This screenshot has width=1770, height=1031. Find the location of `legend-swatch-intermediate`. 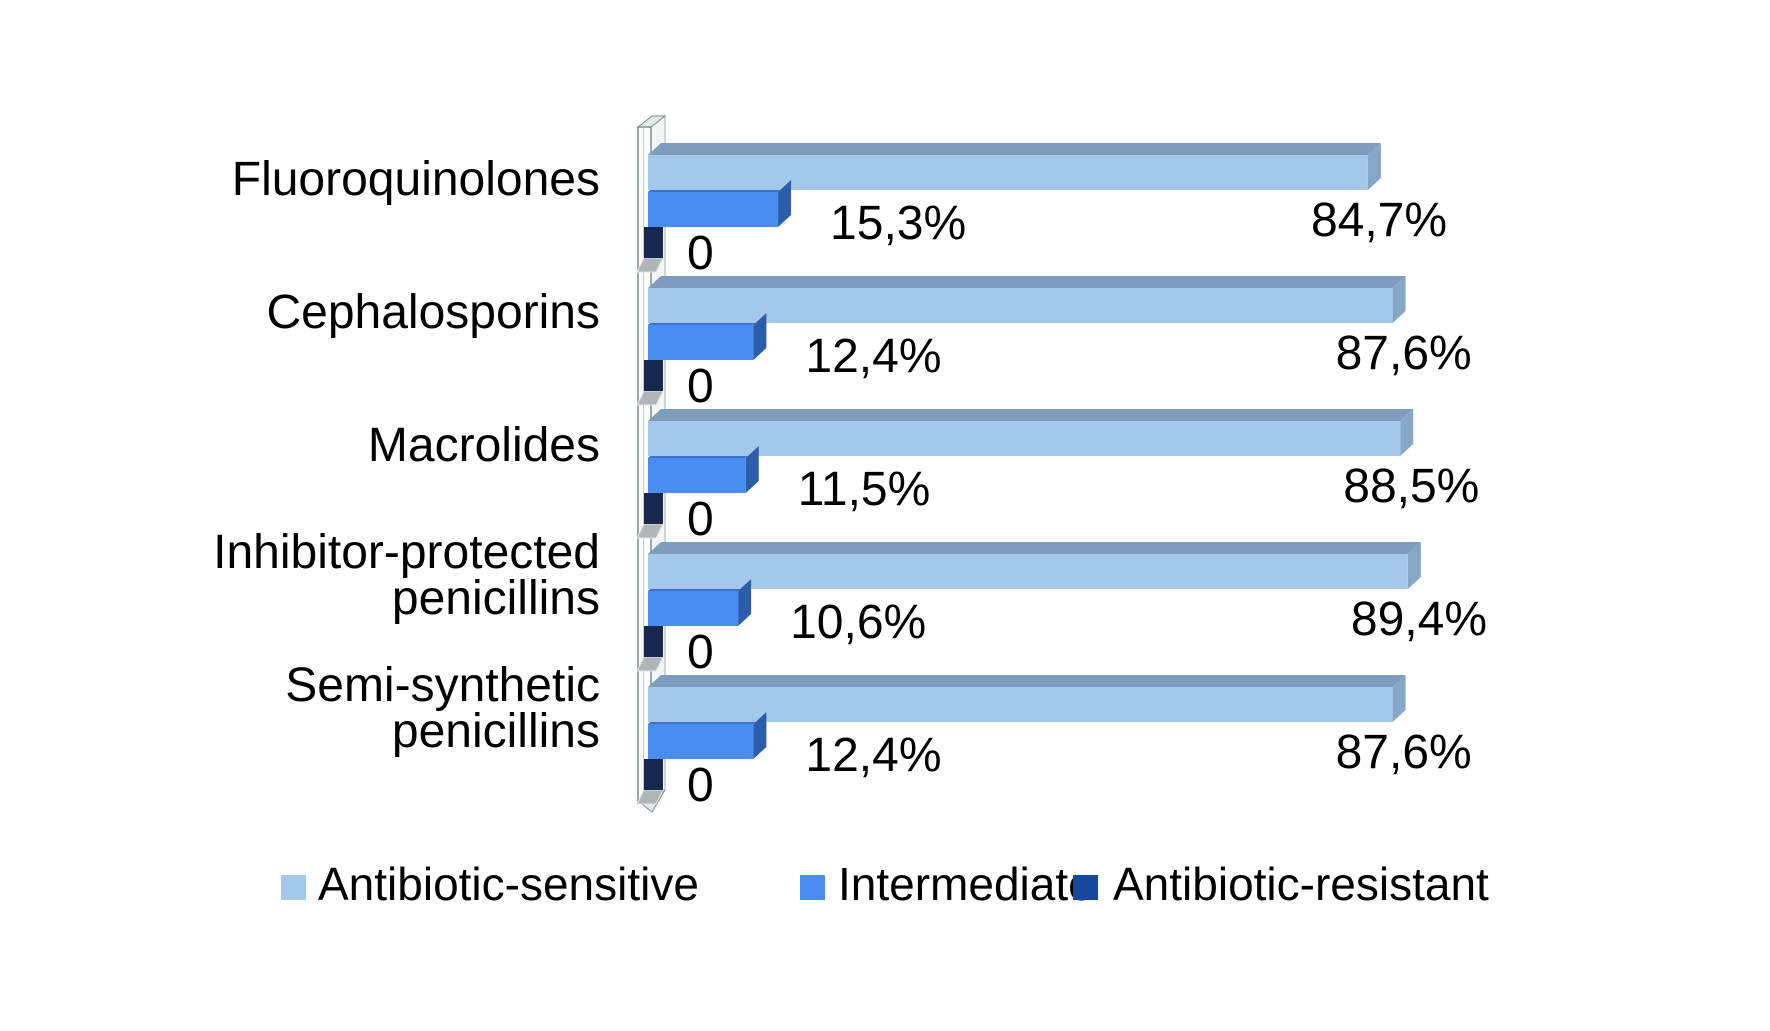

legend-swatch-intermediate is located at coordinates (812, 887).